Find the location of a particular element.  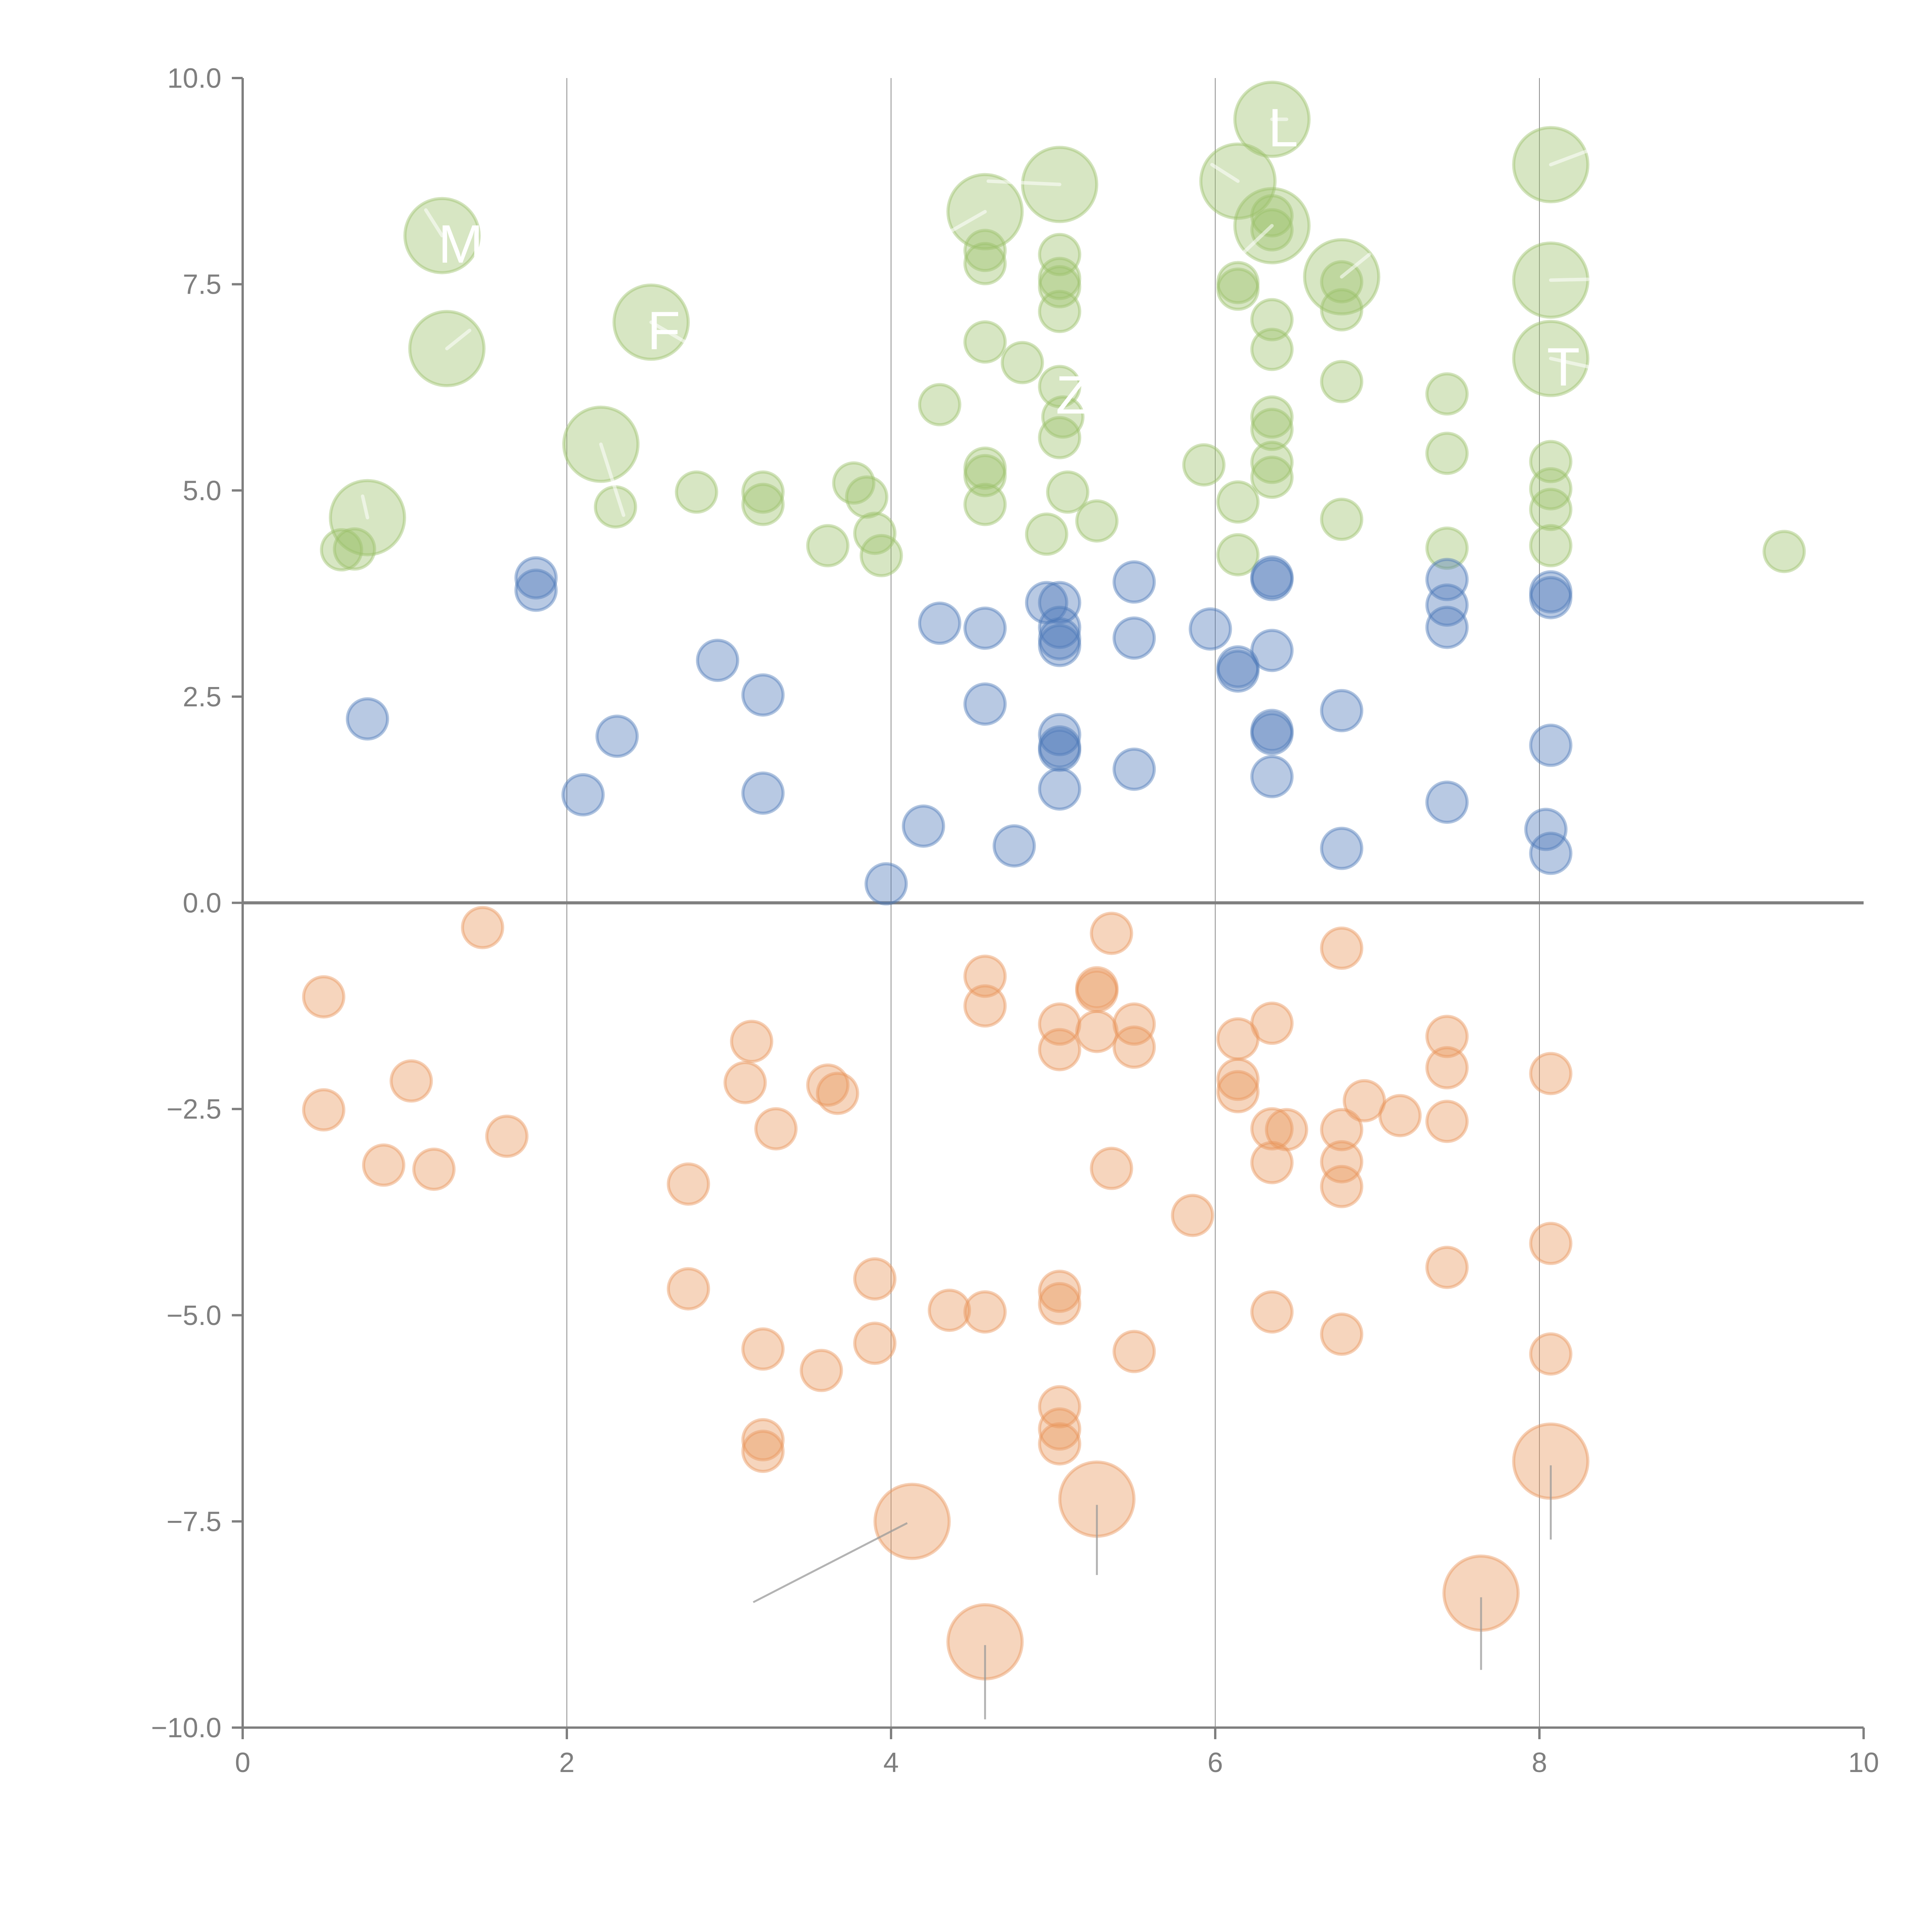

bubble-label: L is located at coordinates (1283, 128).